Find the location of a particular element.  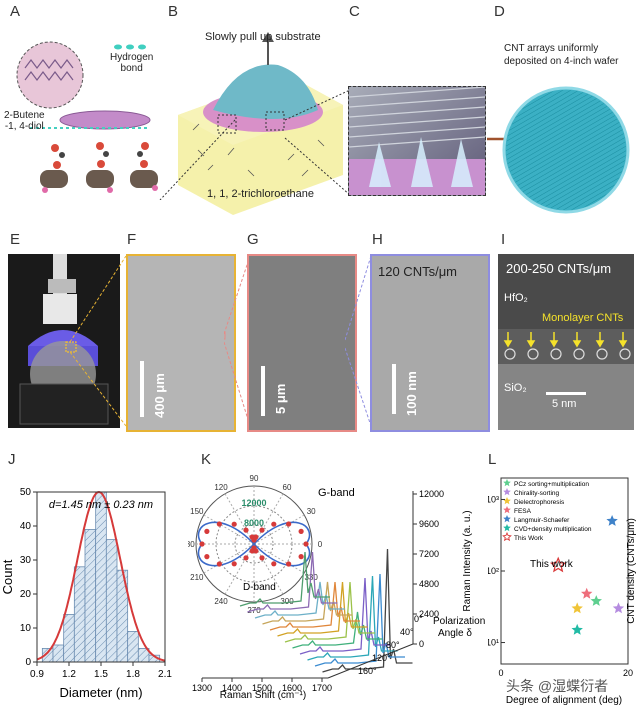

watermark: 头条 @湿蝶衍者 is located at coordinates (557, 686).